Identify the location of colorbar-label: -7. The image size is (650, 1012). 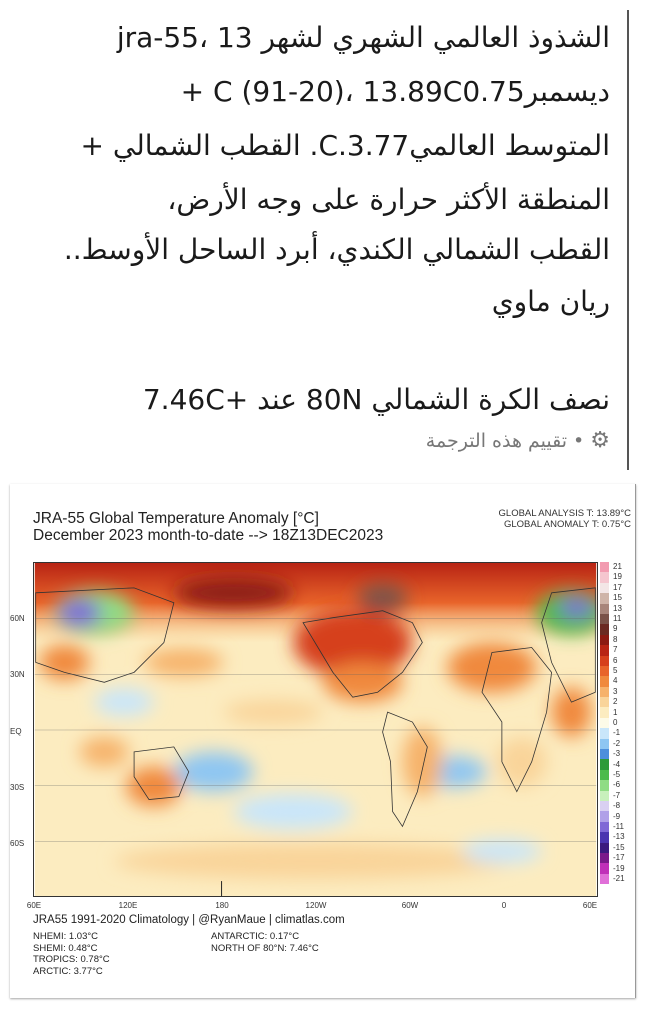
(617, 795).